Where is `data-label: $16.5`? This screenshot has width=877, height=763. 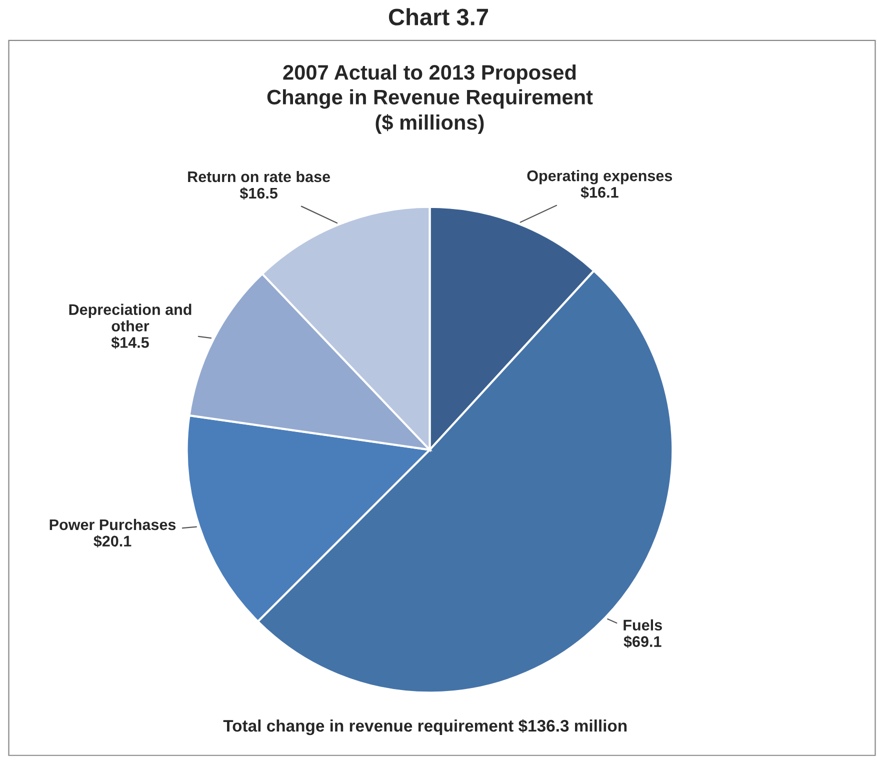 data-label: $16.5 is located at coordinates (259, 193).